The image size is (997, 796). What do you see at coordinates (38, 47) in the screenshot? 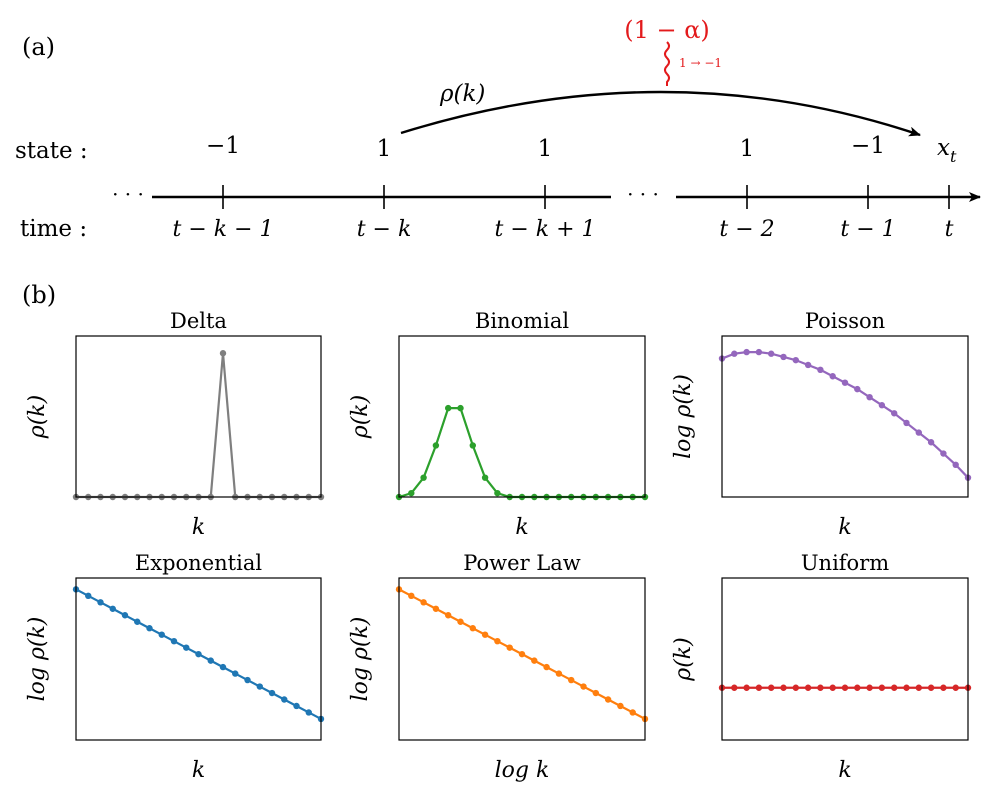
I see `panel-a-label: (a)` at bounding box center [38, 47].